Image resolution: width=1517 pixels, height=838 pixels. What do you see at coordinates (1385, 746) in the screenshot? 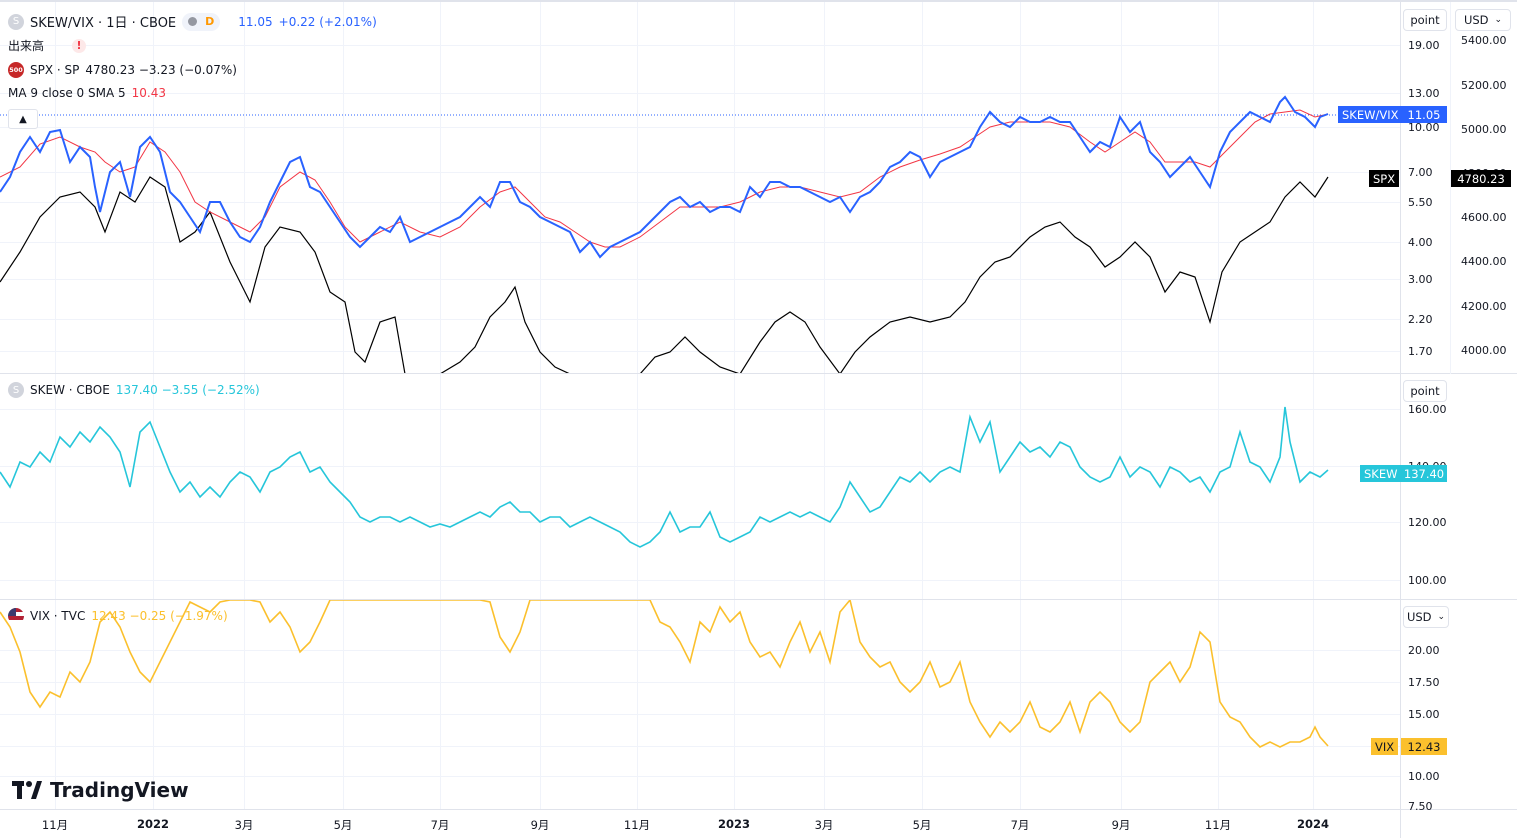
I see `vix-series-tag: VIX` at bounding box center [1385, 746].